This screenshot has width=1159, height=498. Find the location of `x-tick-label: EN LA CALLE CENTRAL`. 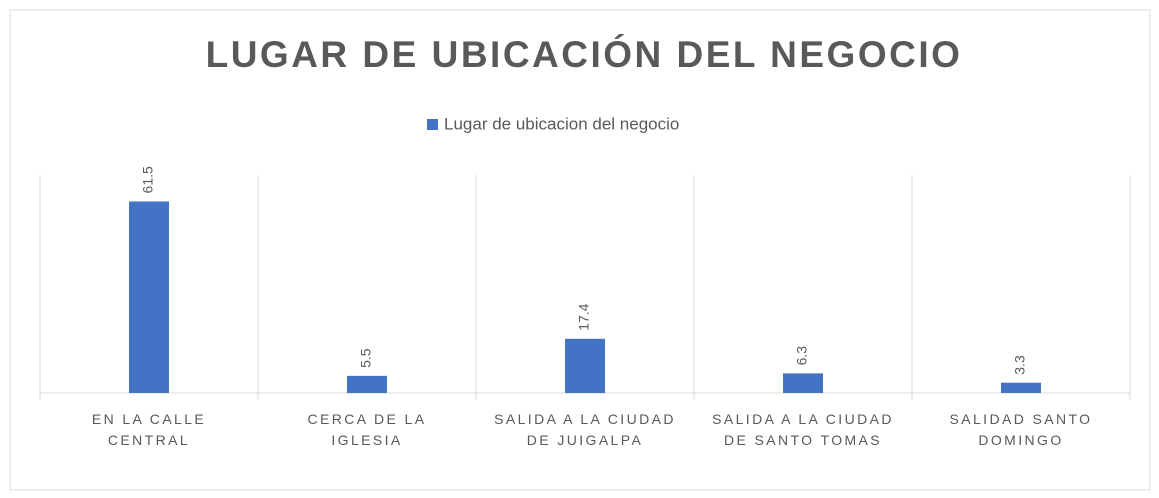

x-tick-label: EN LA CALLE CENTRAL is located at coordinates (149, 429).